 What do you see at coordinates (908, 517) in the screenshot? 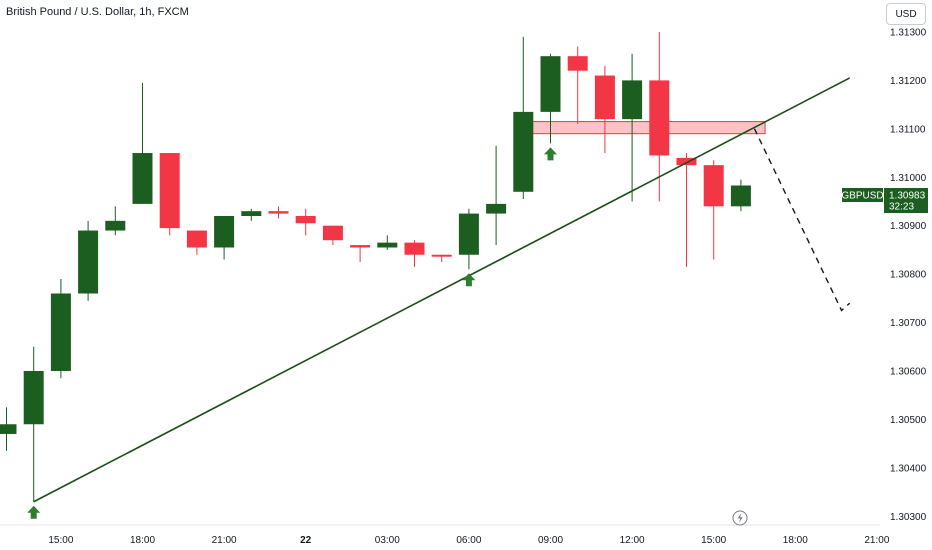
I see `y-tick-label: 1.30300` at bounding box center [908, 517].